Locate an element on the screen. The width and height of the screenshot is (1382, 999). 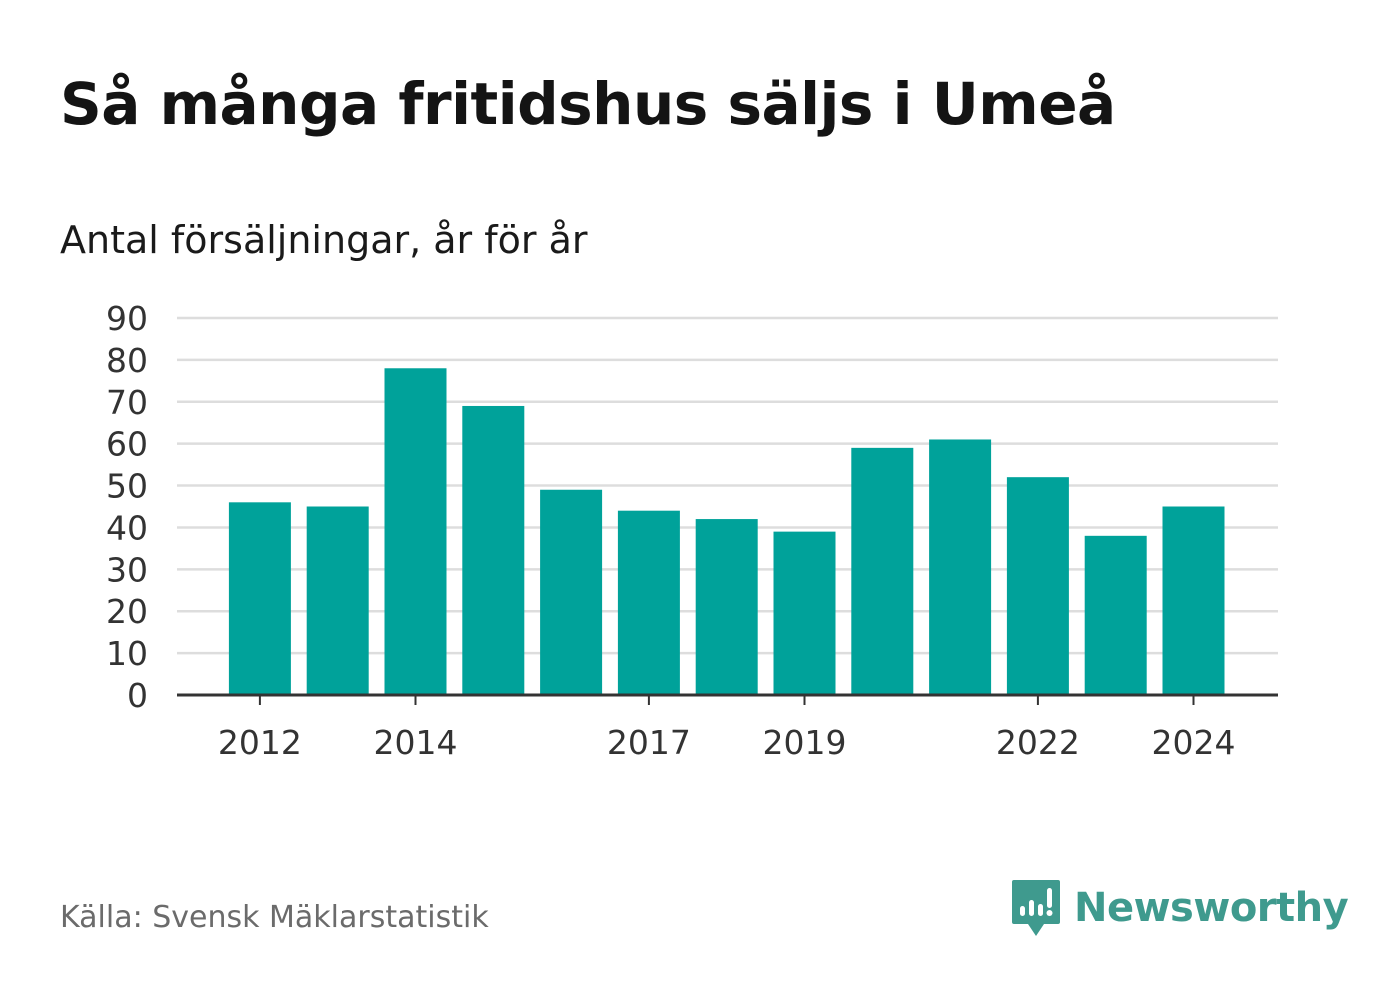
x-tick-label: 2014 is located at coordinates (416, 742).